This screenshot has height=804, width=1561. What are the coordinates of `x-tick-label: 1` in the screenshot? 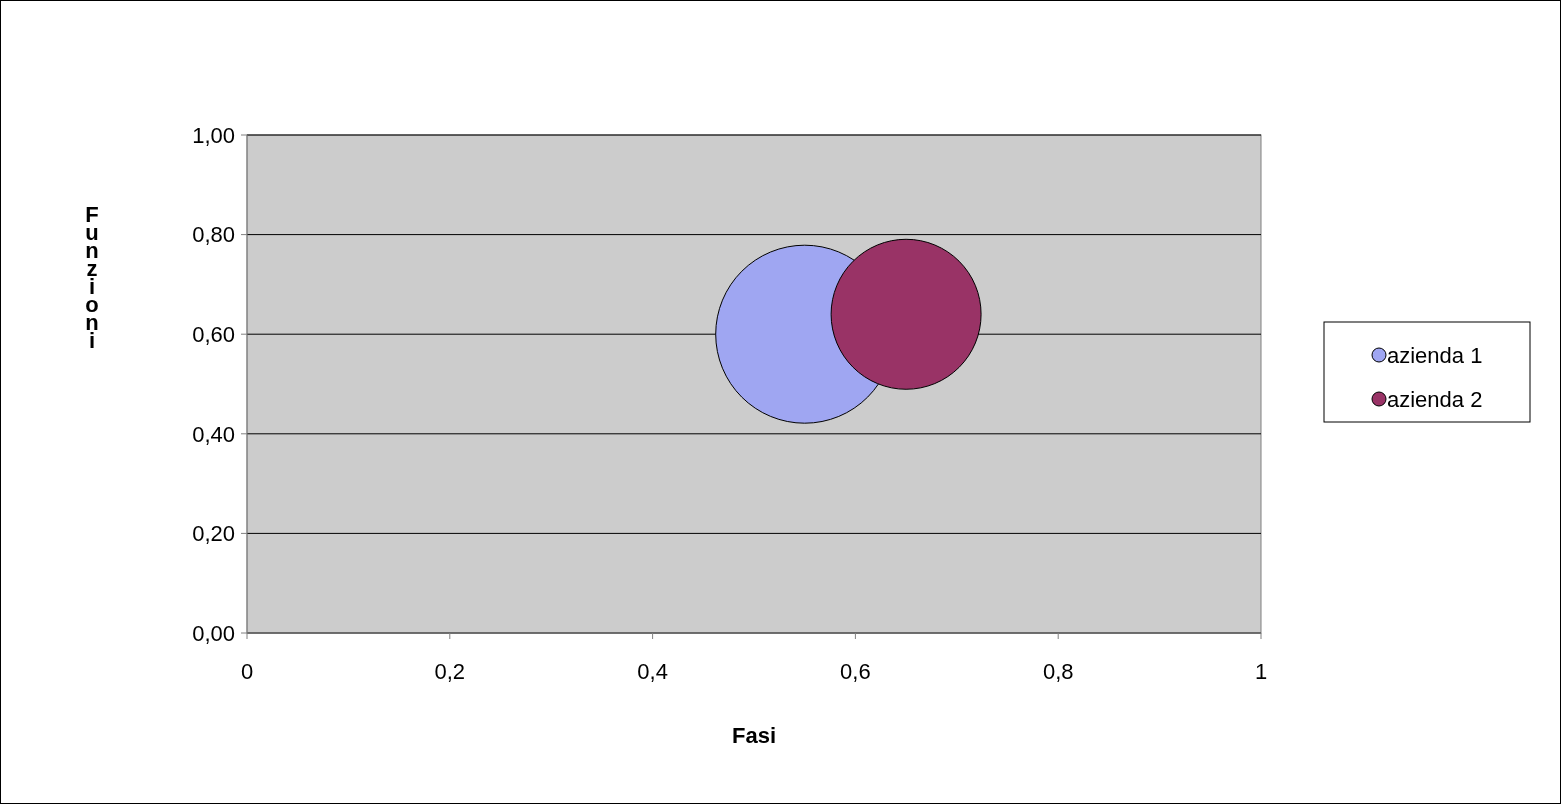 It's located at (1261, 671).